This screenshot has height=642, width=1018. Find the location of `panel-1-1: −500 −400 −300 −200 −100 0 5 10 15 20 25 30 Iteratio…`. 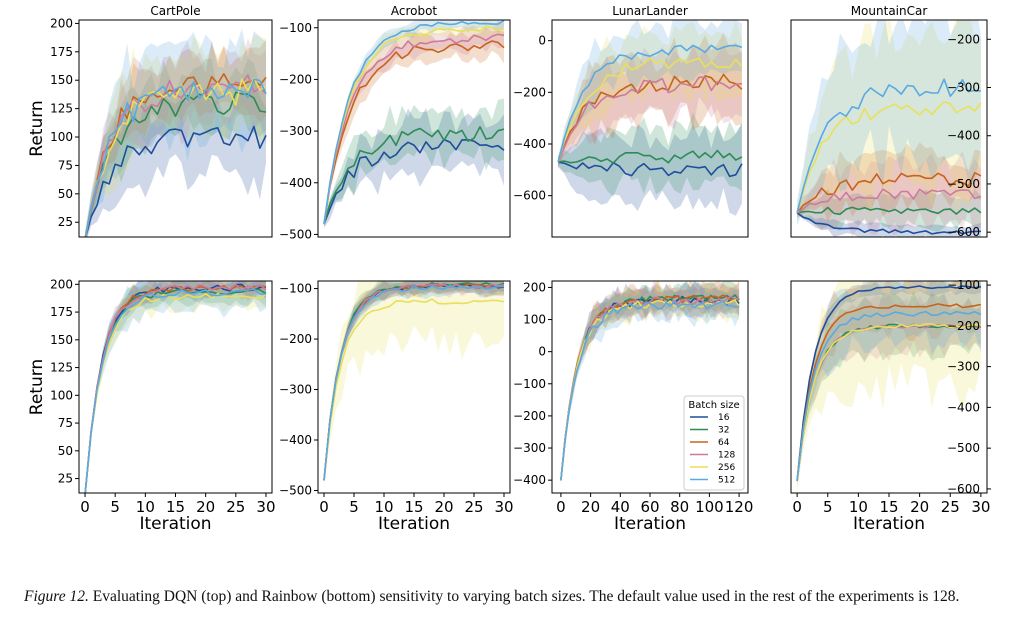

panel-1-1: −500 −400 −300 −200 −100 0 5 10 15 20 25 30 Iteratio… is located at coordinates (396, 407).